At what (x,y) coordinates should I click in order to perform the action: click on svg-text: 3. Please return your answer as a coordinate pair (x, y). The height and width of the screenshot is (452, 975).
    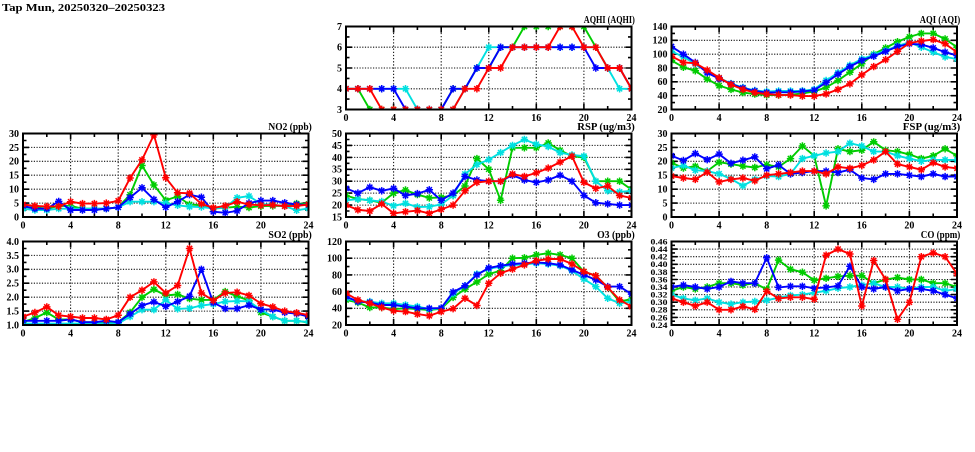
    Looking at the image, I should click on (339, 110).